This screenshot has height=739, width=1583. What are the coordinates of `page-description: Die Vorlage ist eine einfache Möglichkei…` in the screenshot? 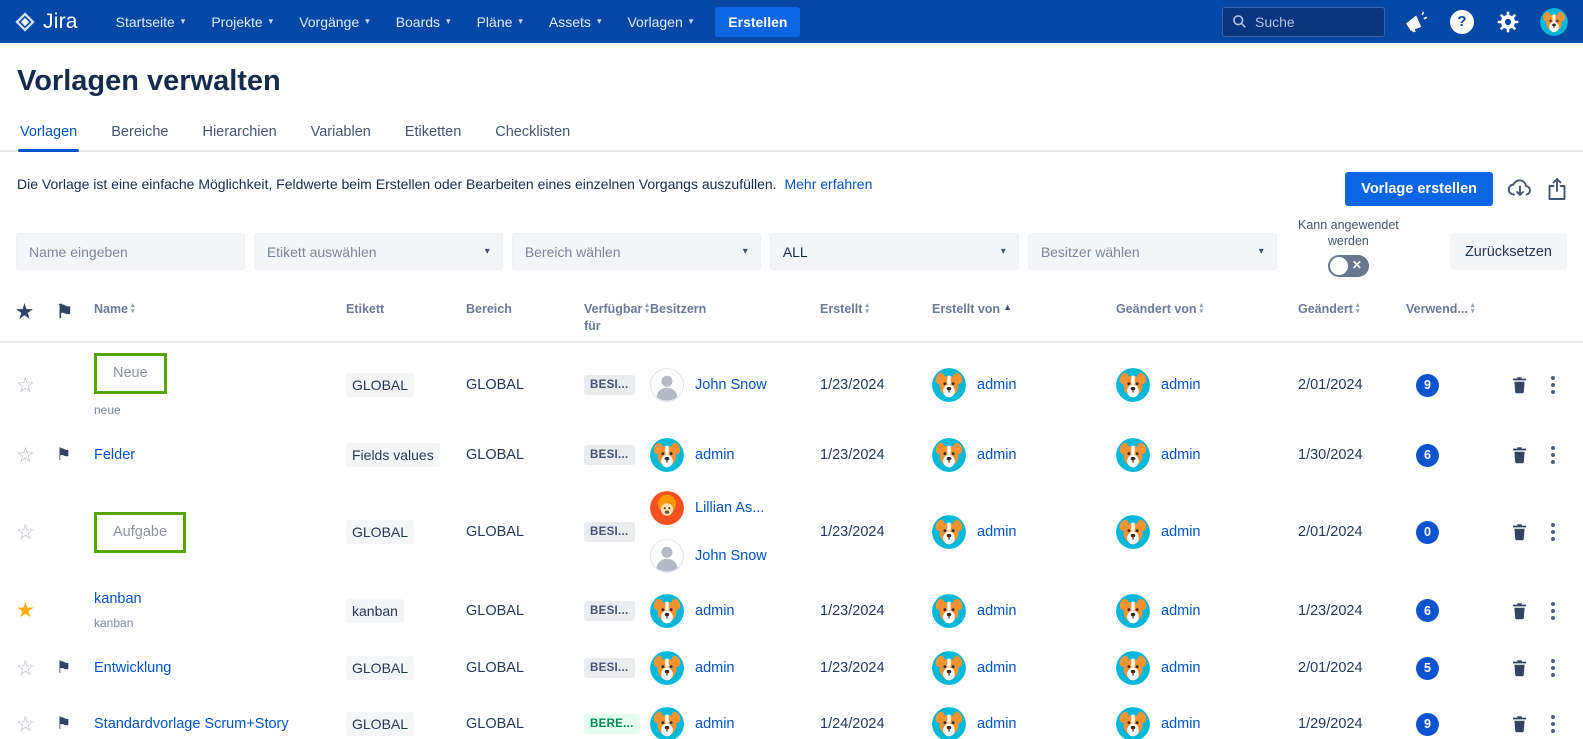 It's located at (444, 184).